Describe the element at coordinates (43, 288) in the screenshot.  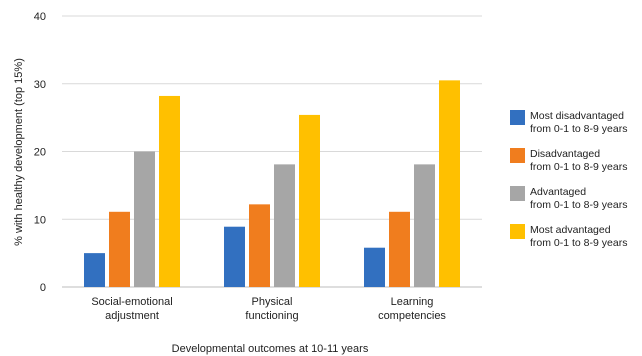
I see `y-tick-label: 0` at that location.